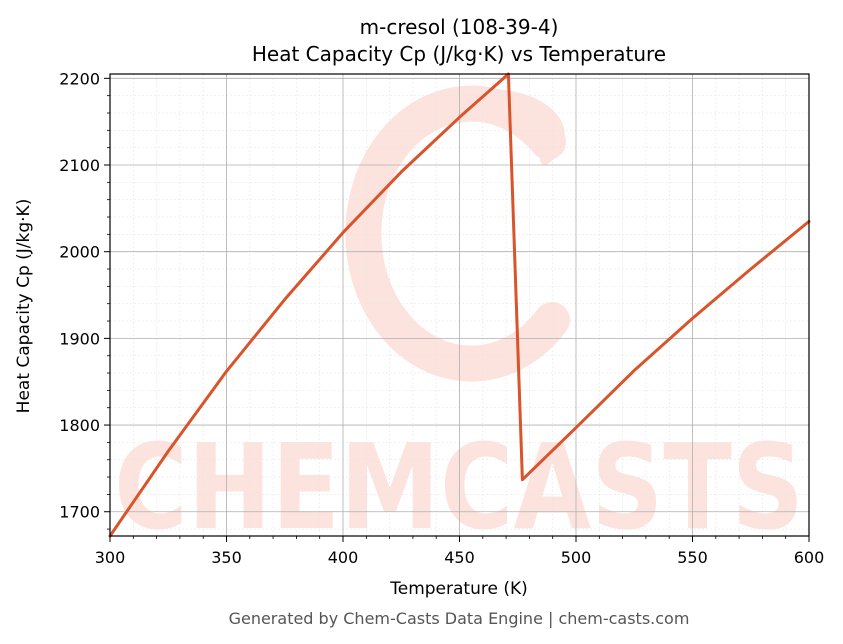 This screenshot has height=644, width=843. I want to click on x-tick-label: 600, so click(809, 557).